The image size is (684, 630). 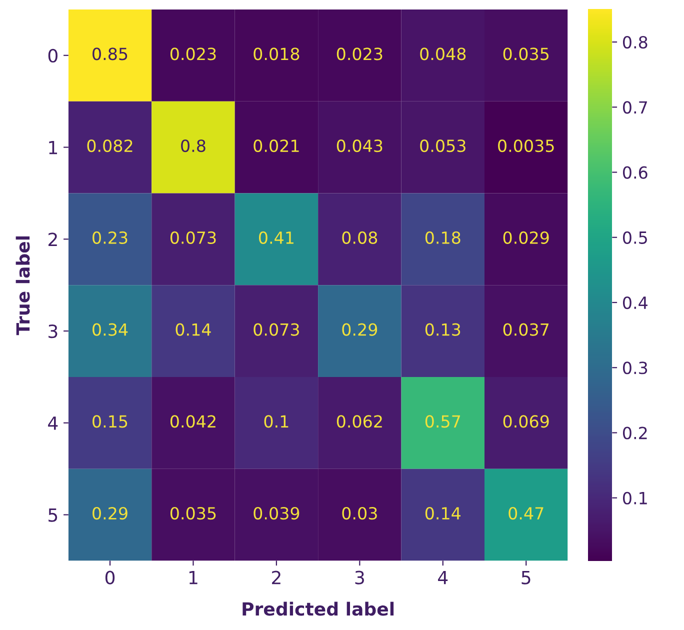 I want to click on color-bar-label: 0.6, so click(x=635, y=172).